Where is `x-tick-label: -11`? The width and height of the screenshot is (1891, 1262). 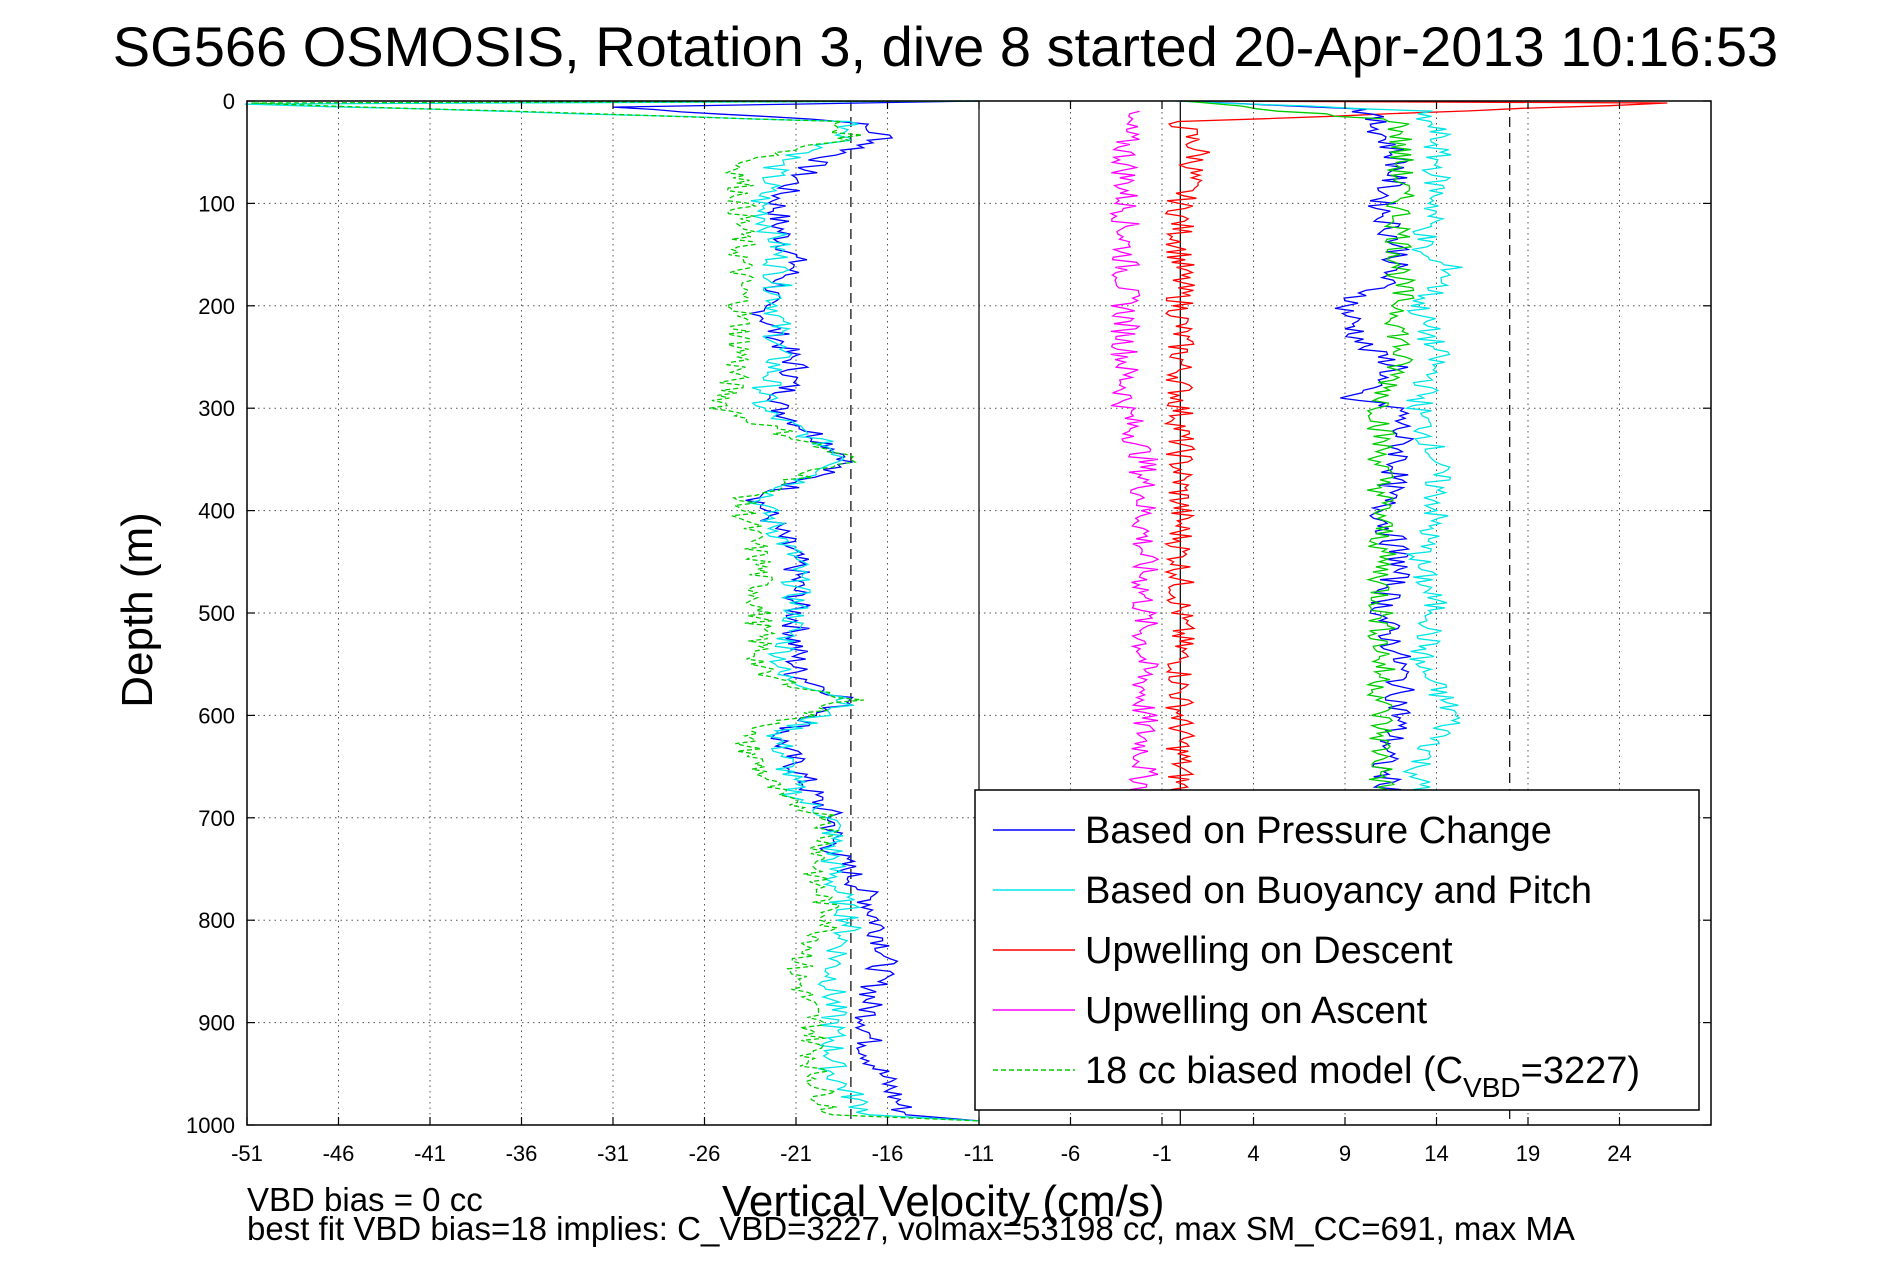 x-tick-label: -11 is located at coordinates (979, 1153).